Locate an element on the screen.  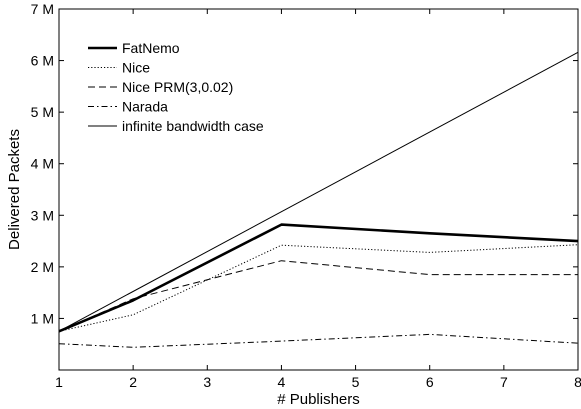
x-axis-title: # Publishers is located at coordinates (318, 399).